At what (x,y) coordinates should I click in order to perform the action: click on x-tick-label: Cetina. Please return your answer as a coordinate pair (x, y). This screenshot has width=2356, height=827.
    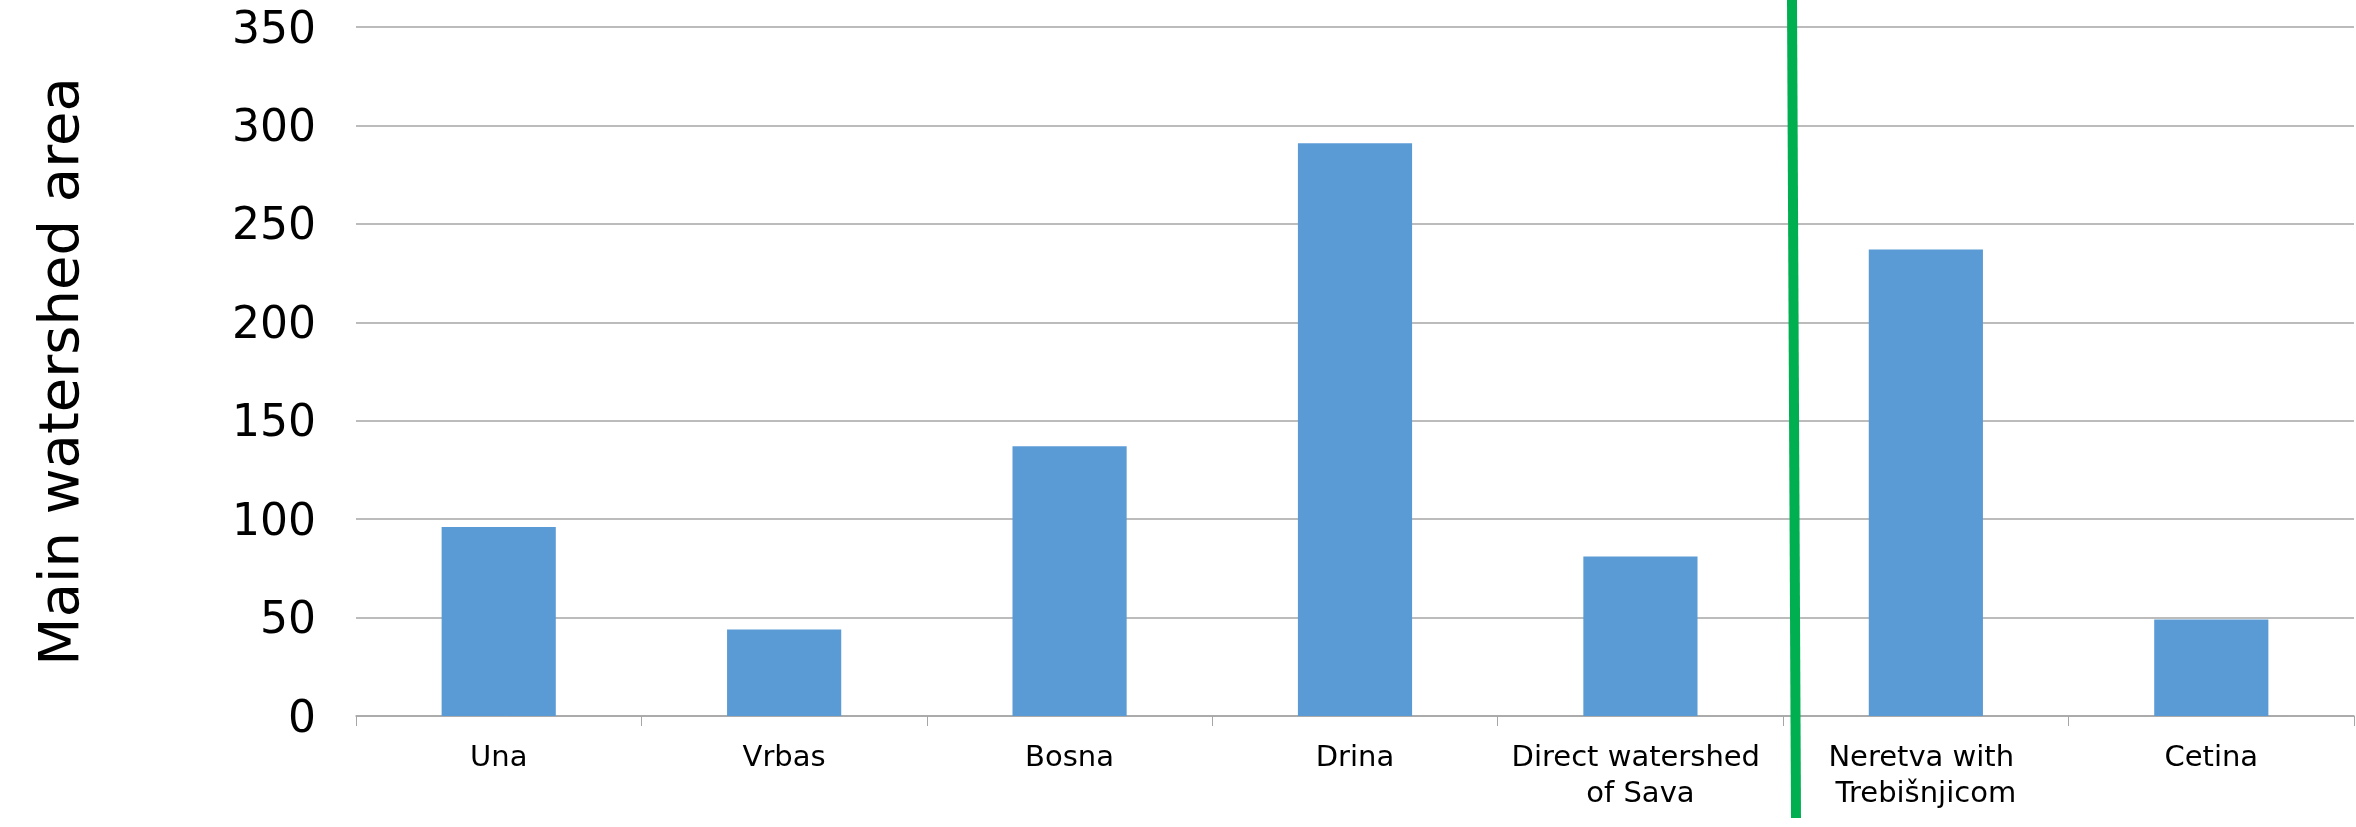
    Looking at the image, I should click on (2211, 756).